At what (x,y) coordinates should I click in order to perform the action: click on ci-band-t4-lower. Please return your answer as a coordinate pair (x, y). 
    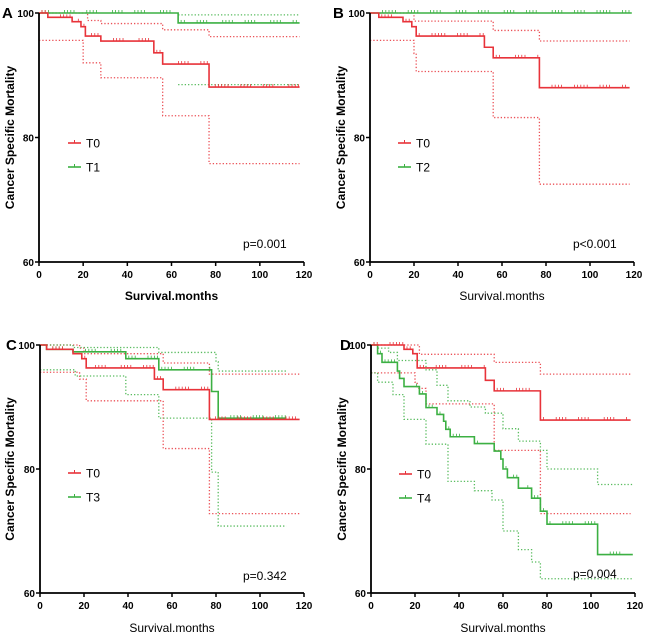
    Looking at the image, I should click on (502, 476).